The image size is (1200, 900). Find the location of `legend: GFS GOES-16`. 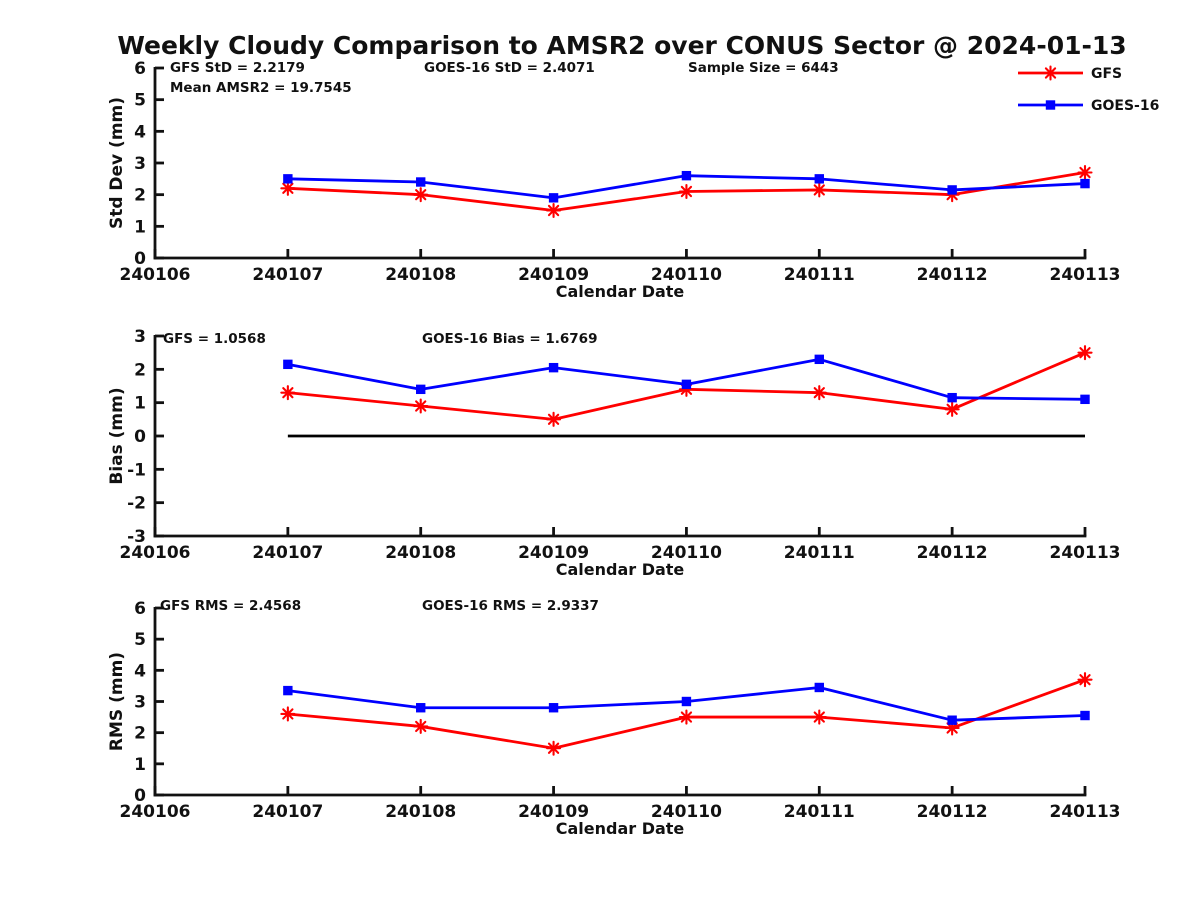

legend: GFS GOES-16 is located at coordinates (1088, 89).